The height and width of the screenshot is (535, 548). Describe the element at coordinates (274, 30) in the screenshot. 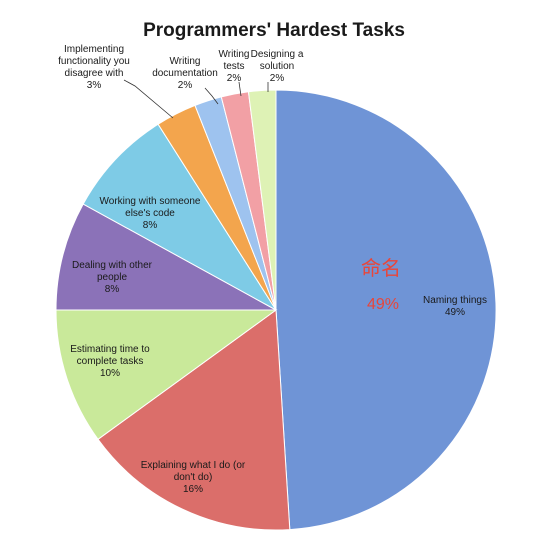

I see `chart-title: Programmers' Hardest Tasks` at that location.